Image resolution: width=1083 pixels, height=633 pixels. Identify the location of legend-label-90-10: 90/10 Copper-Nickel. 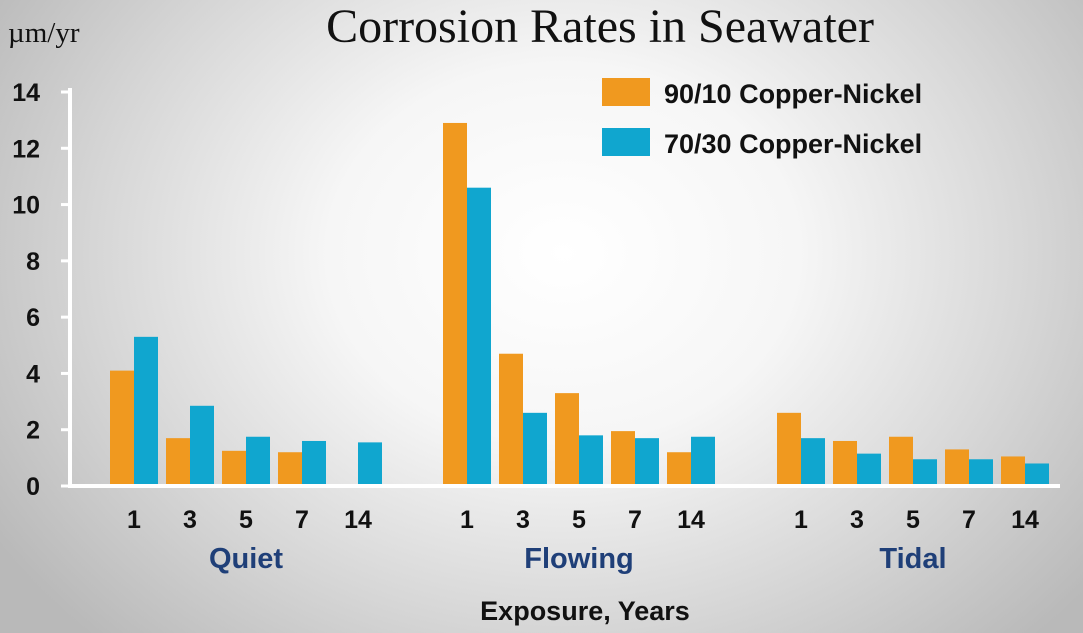
(793, 94).